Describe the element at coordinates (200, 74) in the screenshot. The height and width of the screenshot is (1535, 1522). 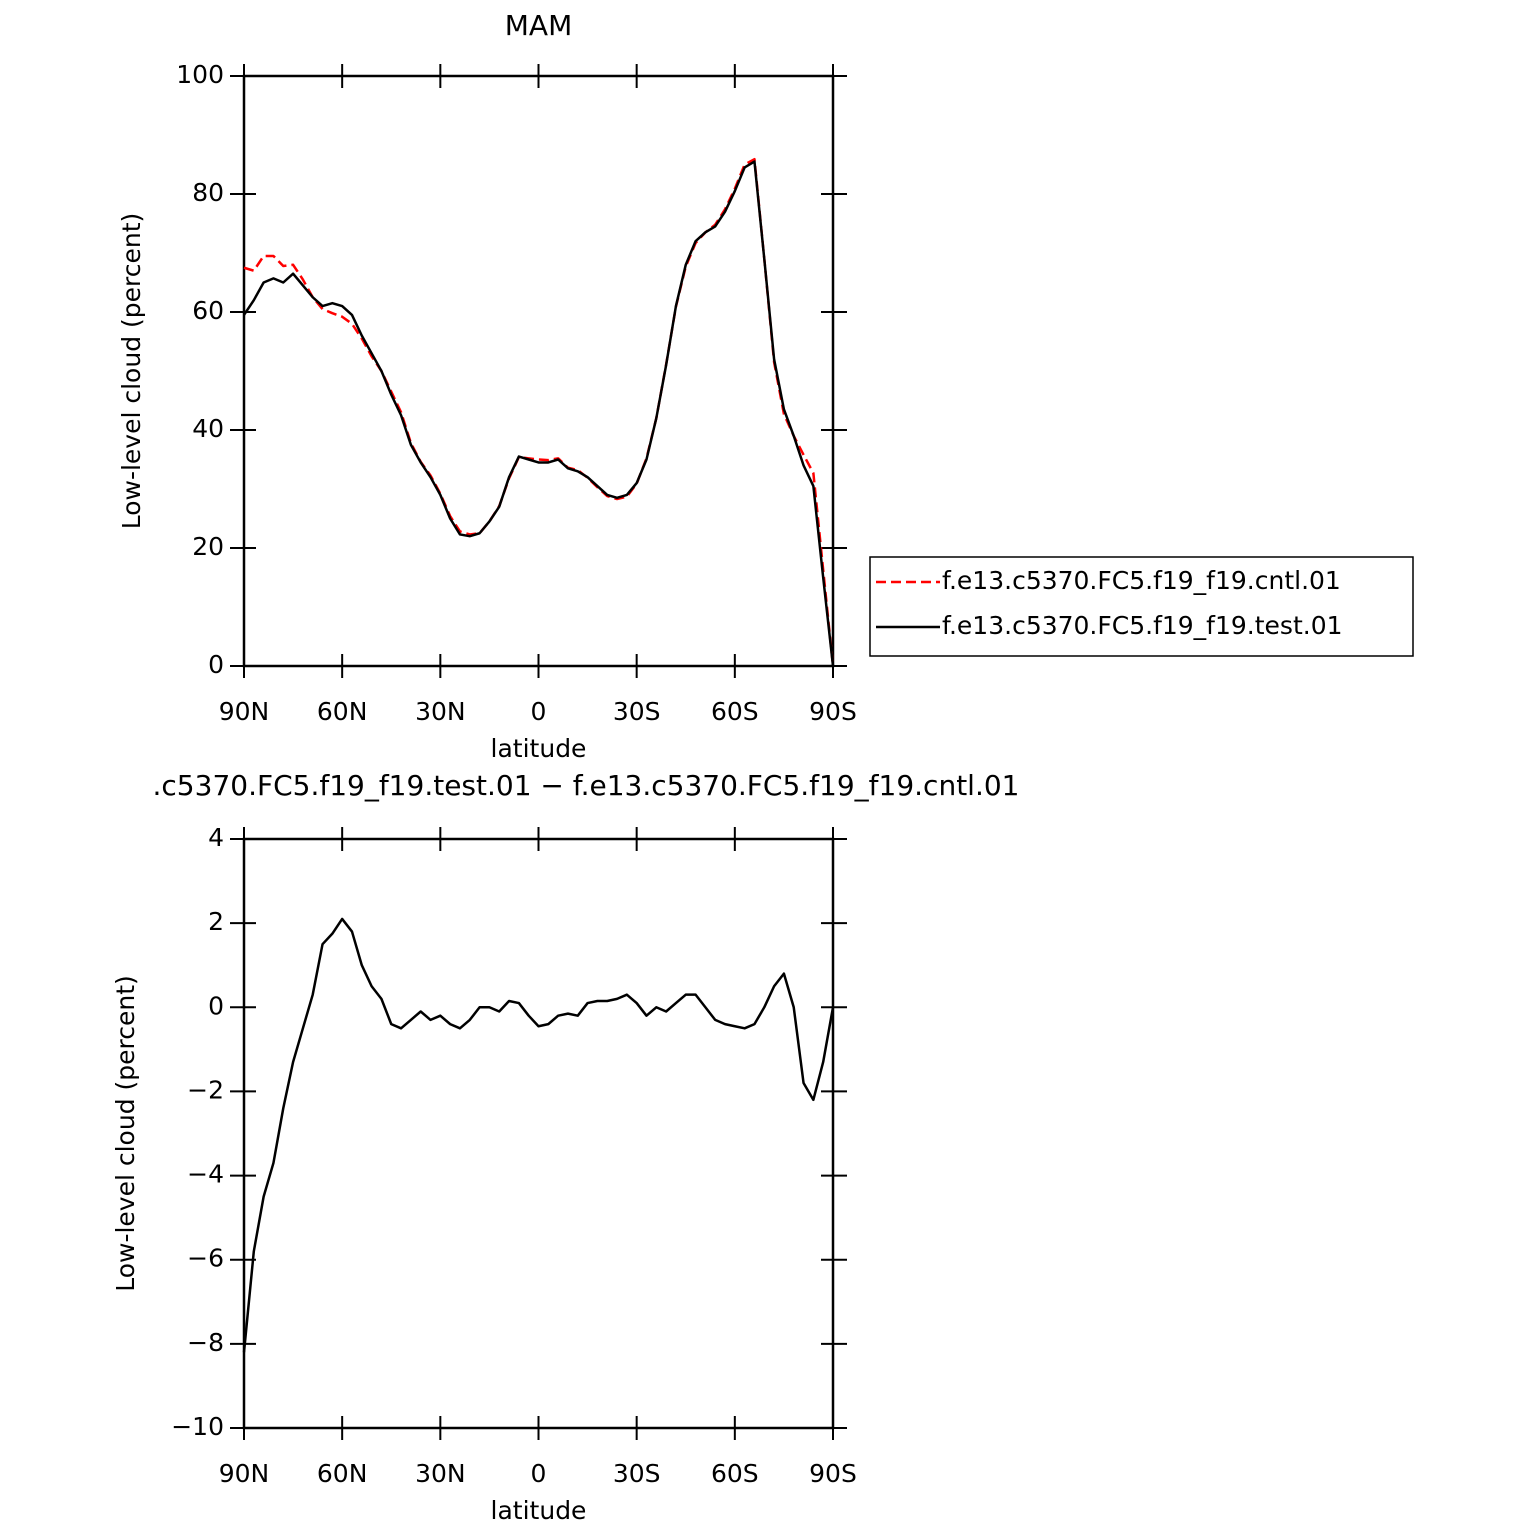
I see `y-tick-label: 100` at that location.